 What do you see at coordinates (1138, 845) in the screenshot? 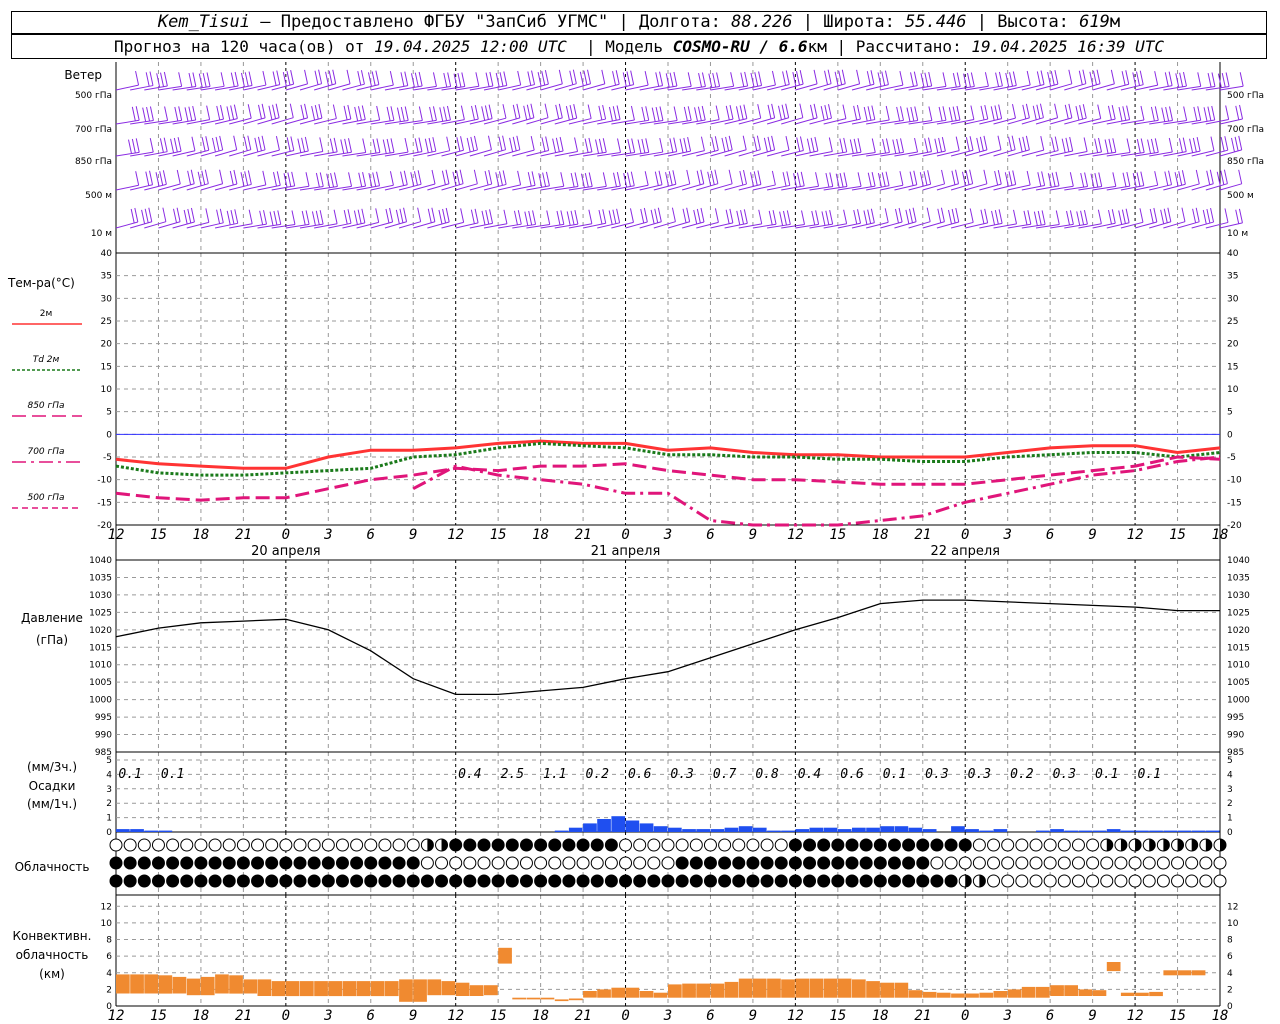
I see `cloud-symbol-half` at bounding box center [1138, 845].